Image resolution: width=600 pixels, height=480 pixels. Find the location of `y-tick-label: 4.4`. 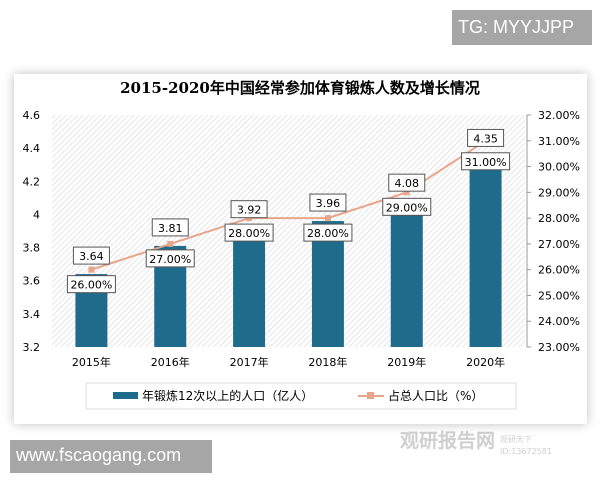

y-tick-label: 4.4 is located at coordinates (32, 148).